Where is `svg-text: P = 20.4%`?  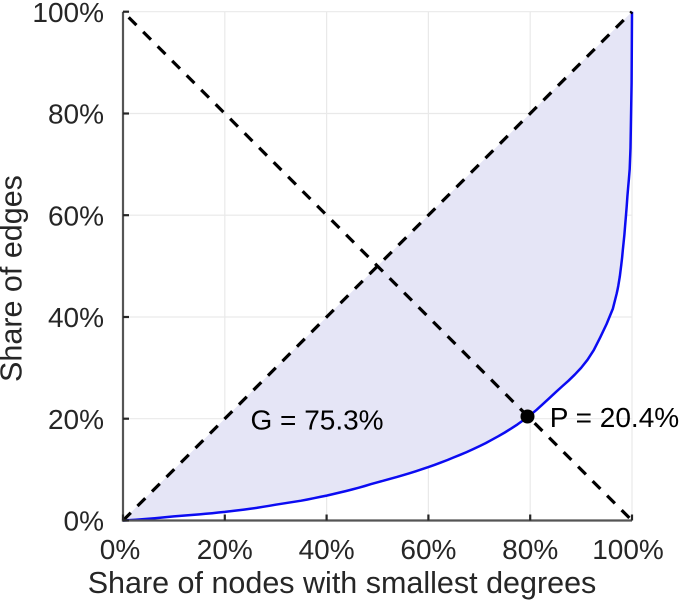
svg-text: P = 20.4% is located at coordinates (614, 417).